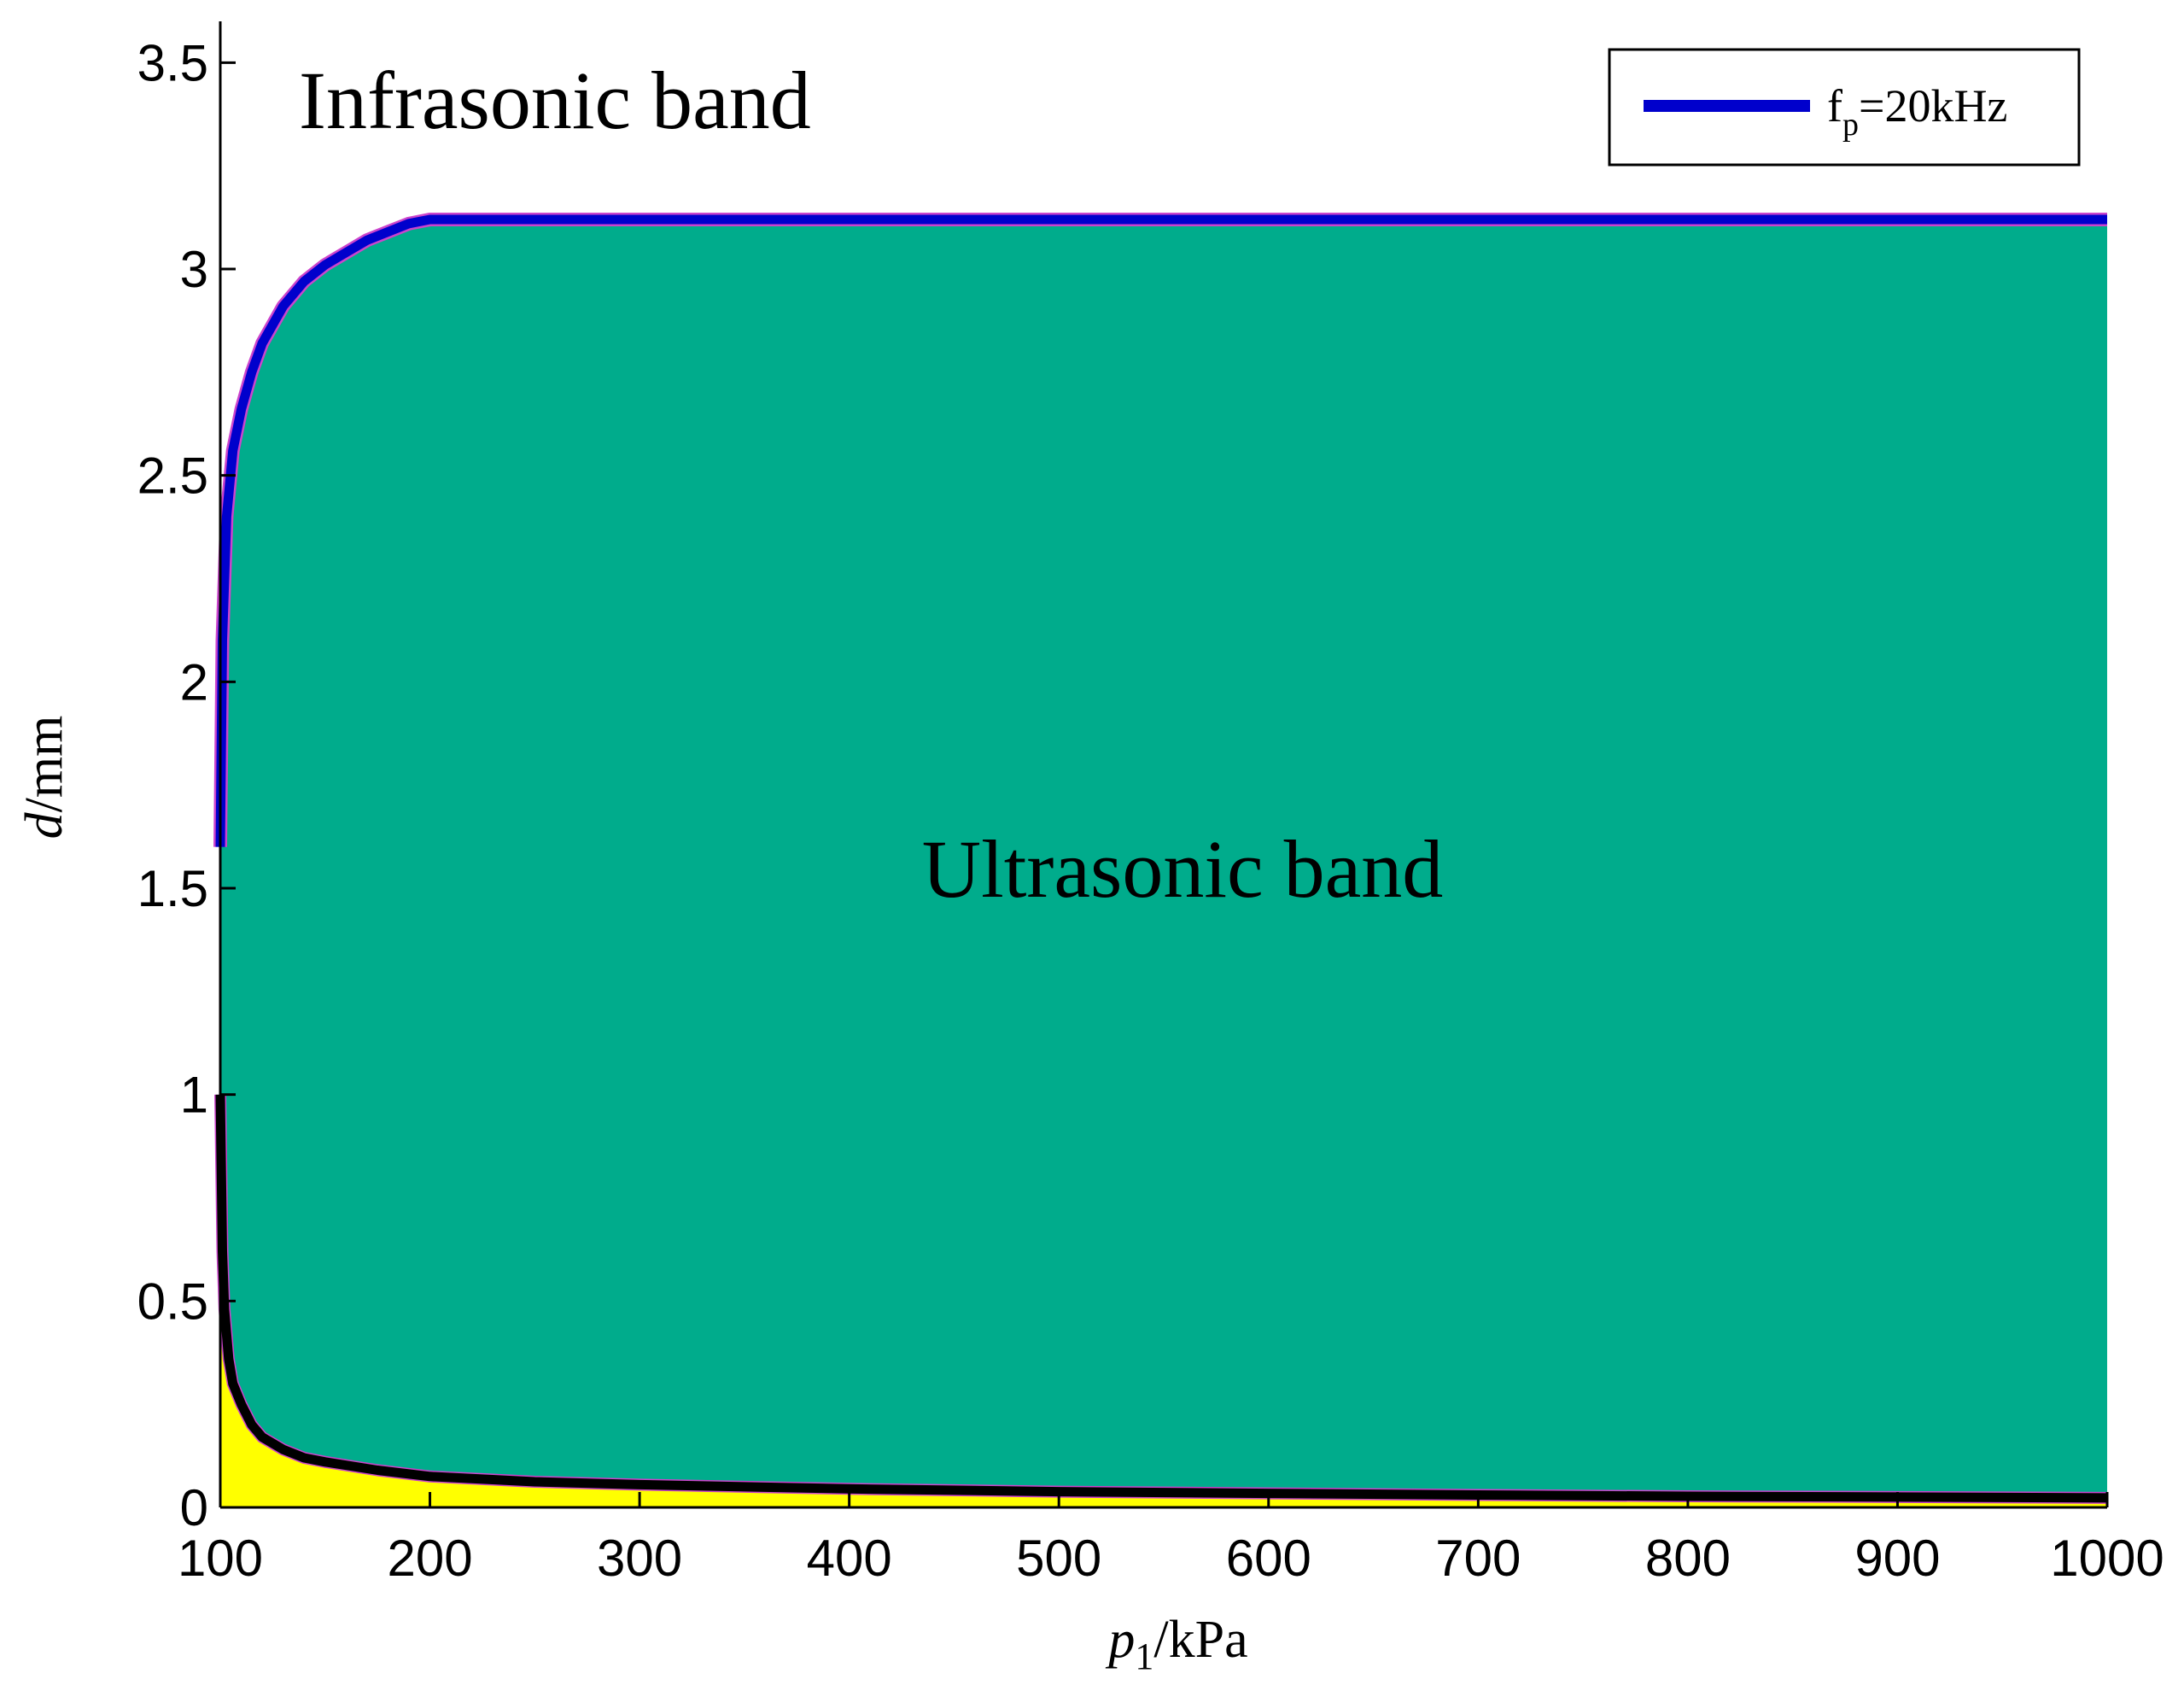 This screenshot has height=1691, width=2184. I want to click on legend-label: fp=20kHz, so click(1917, 111).